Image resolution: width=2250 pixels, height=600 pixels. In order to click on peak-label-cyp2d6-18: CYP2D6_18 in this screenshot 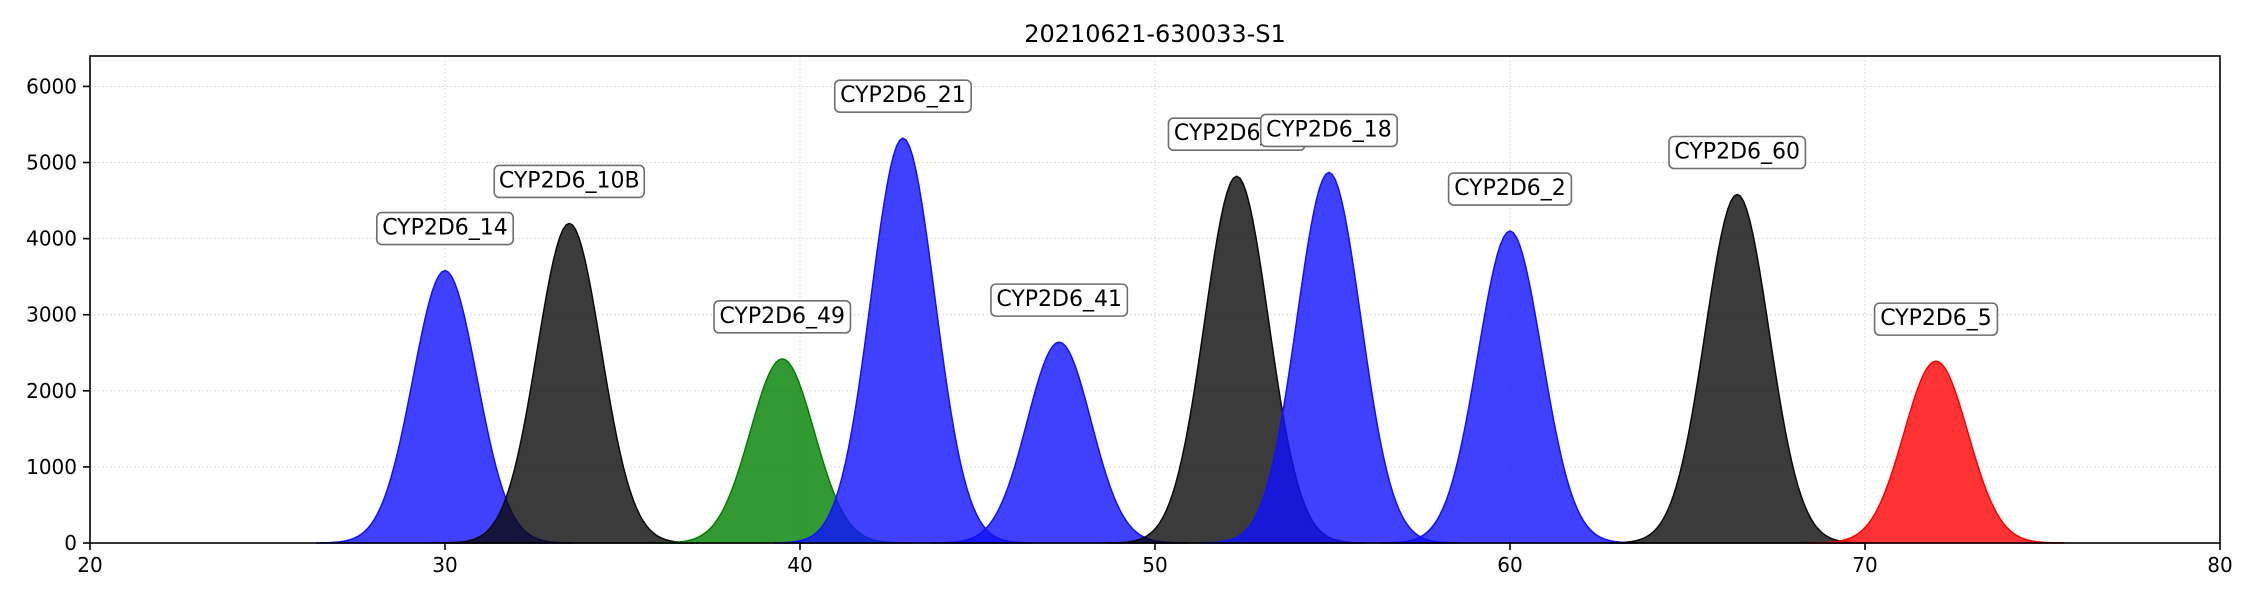, I will do `click(1328, 130)`.